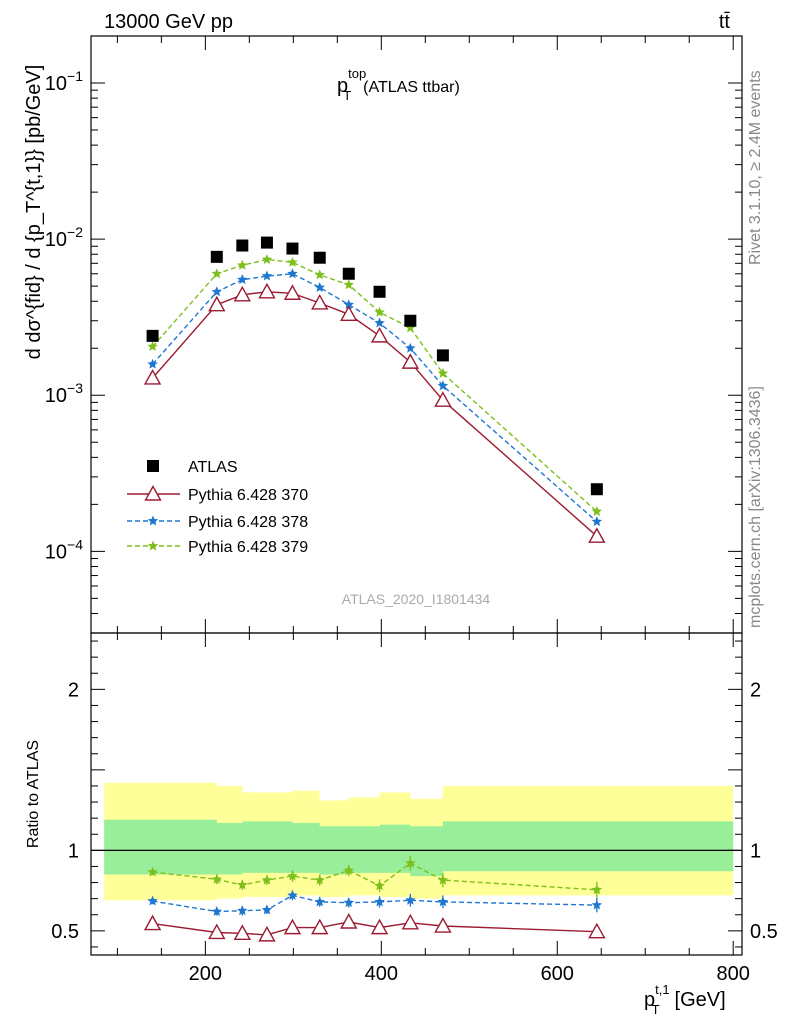  Describe the element at coordinates (248, 522) in the screenshot. I see `legend-label: Pythia 6.428 378` at that location.